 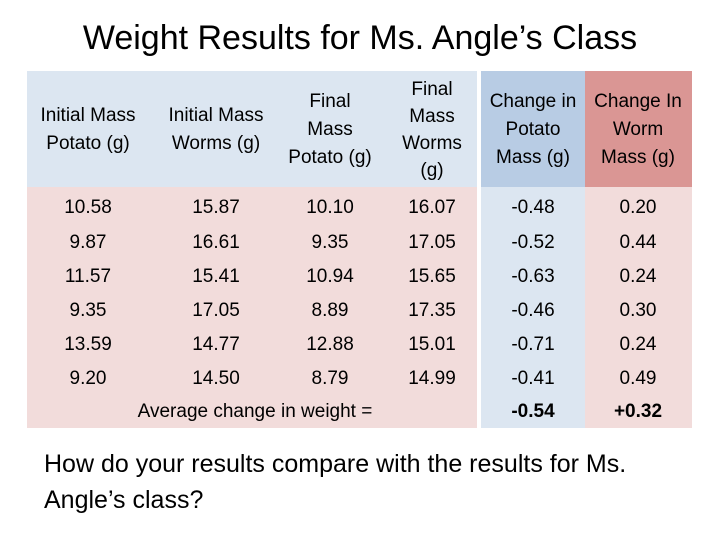 I want to click on average-worm-change: +0.32, so click(x=638, y=411).